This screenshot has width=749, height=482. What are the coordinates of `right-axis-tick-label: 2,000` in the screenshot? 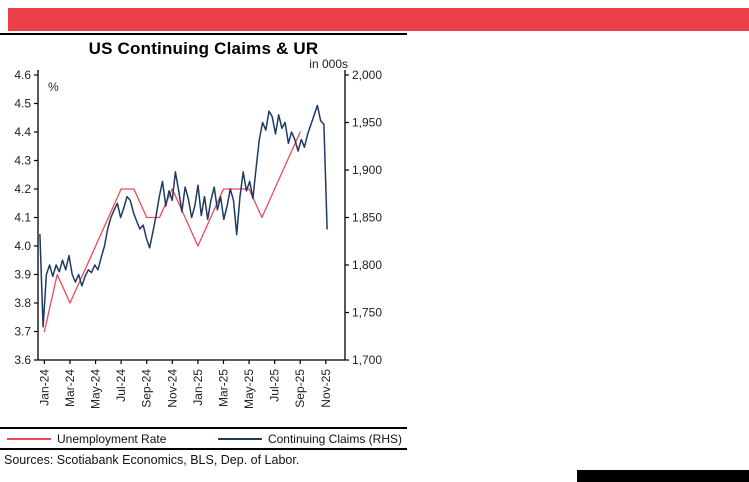 It's located at (367, 75).